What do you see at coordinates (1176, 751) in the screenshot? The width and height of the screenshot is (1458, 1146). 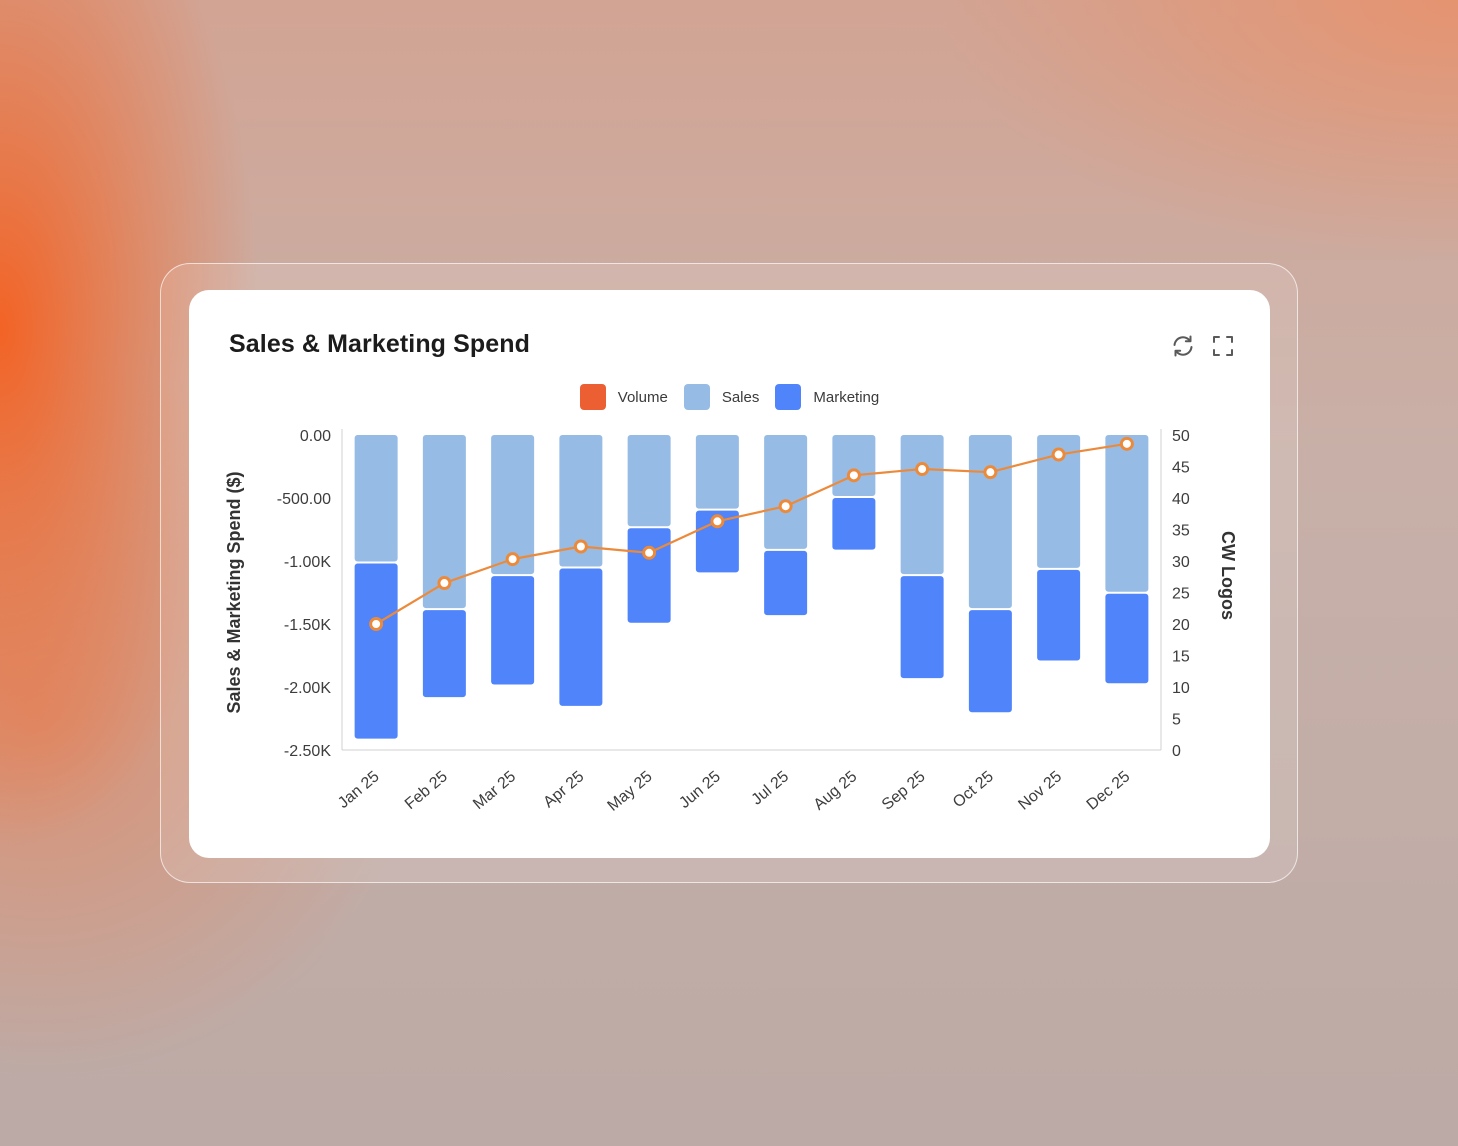 I see `y2-tick-label: 0` at bounding box center [1176, 751].